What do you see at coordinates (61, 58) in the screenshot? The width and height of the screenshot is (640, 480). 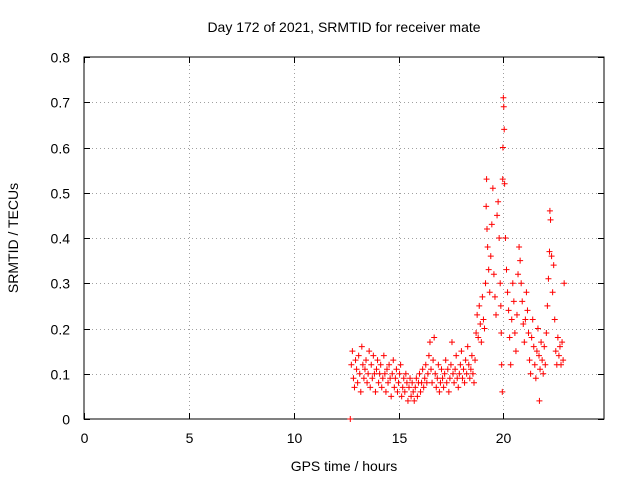 I see `y-tick-label: 0.8` at bounding box center [61, 58].